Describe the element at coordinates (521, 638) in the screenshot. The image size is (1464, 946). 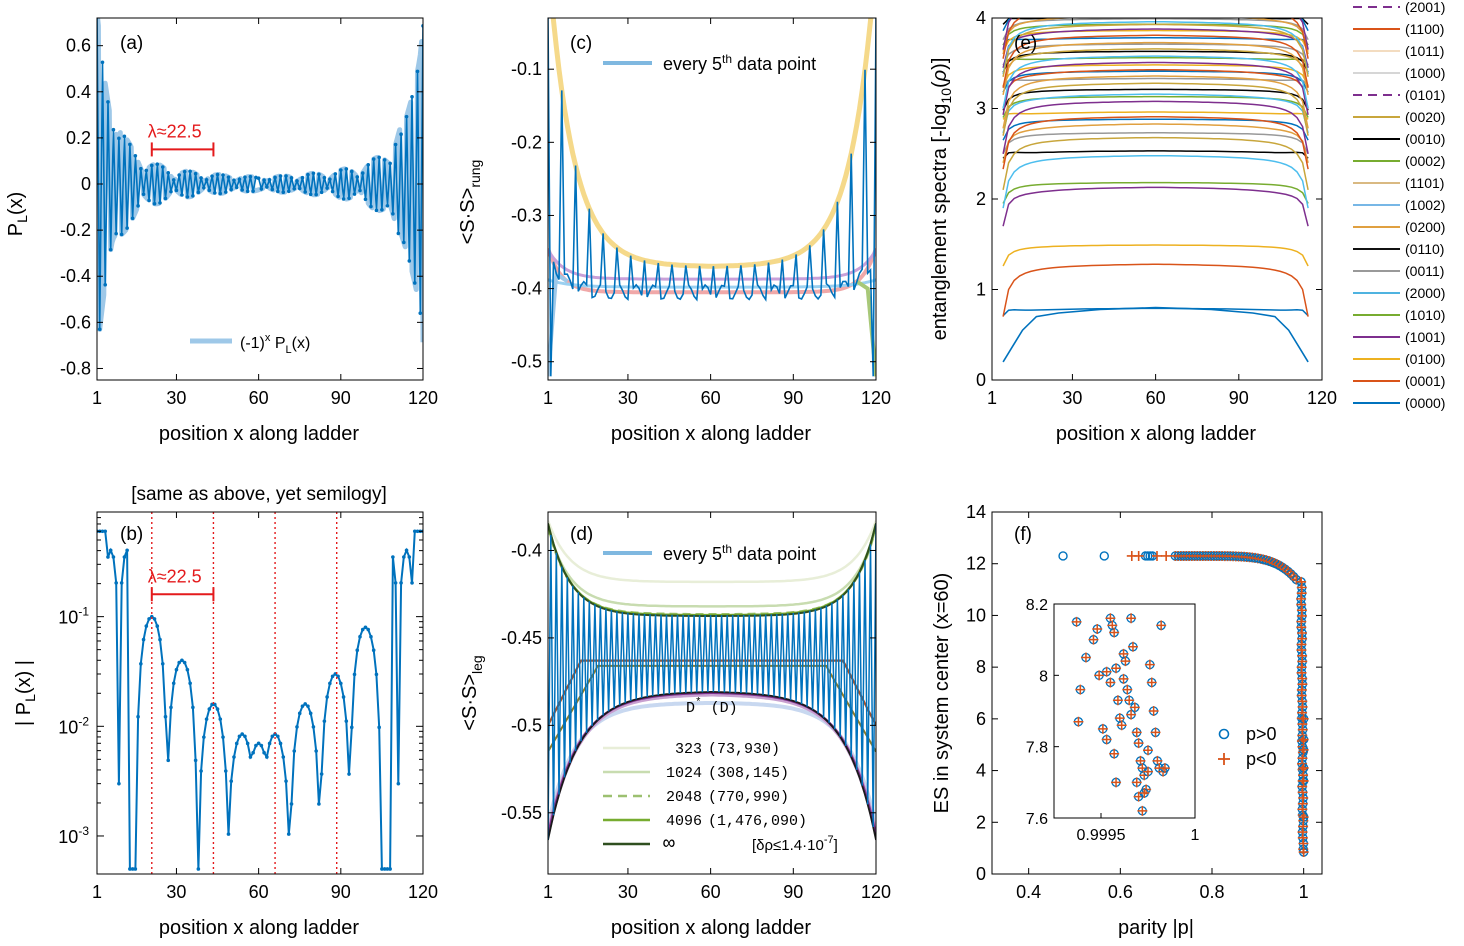
I see `d-ytick-label: -0.45` at that location.